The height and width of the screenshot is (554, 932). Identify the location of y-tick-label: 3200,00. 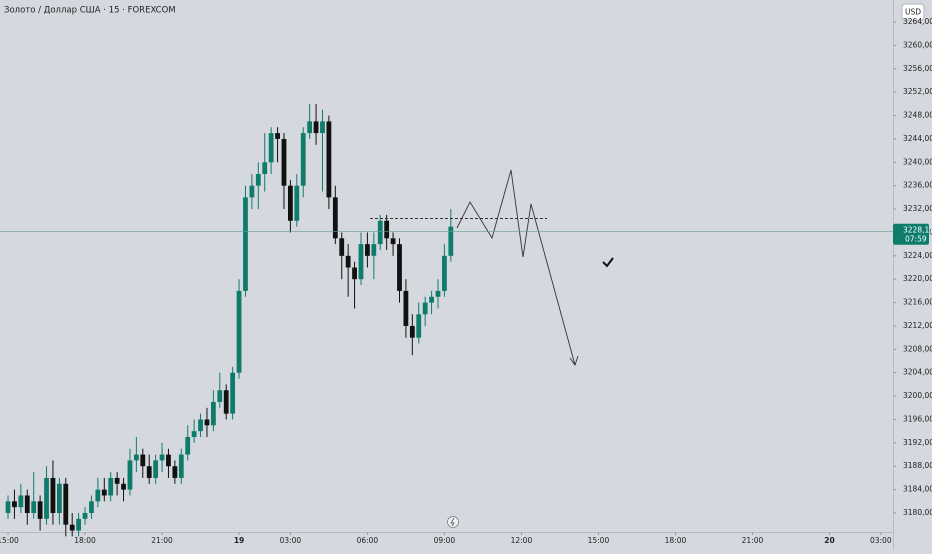
(917, 395).